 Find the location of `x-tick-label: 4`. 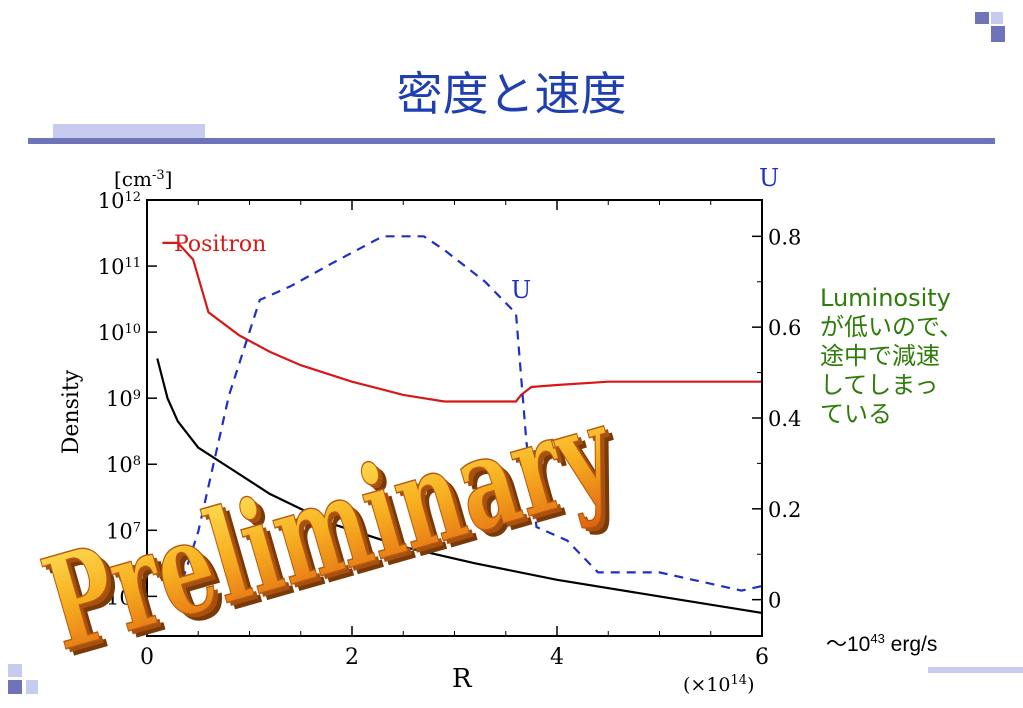

x-tick-label: 4 is located at coordinates (557, 657).